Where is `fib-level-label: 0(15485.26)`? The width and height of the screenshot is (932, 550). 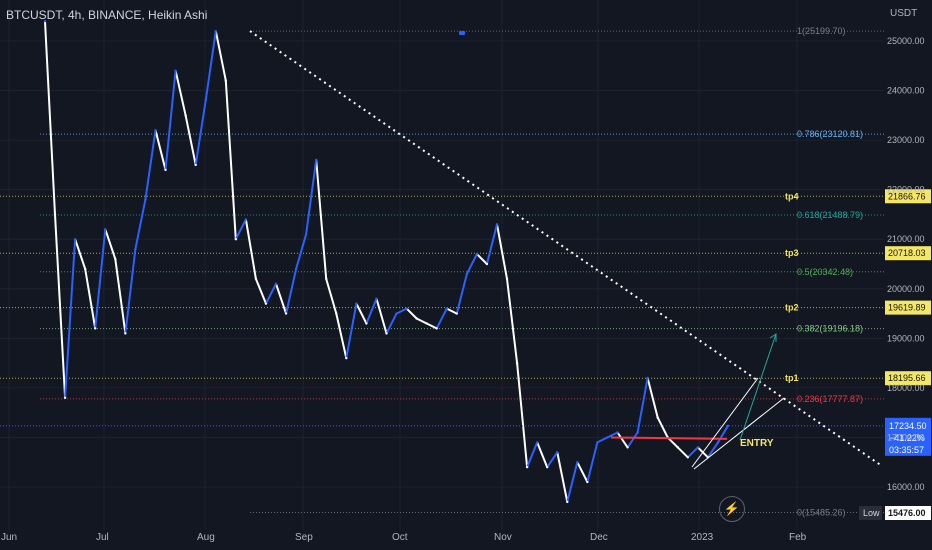
fib-level-label: 0(15485.26) is located at coordinates (821, 513).